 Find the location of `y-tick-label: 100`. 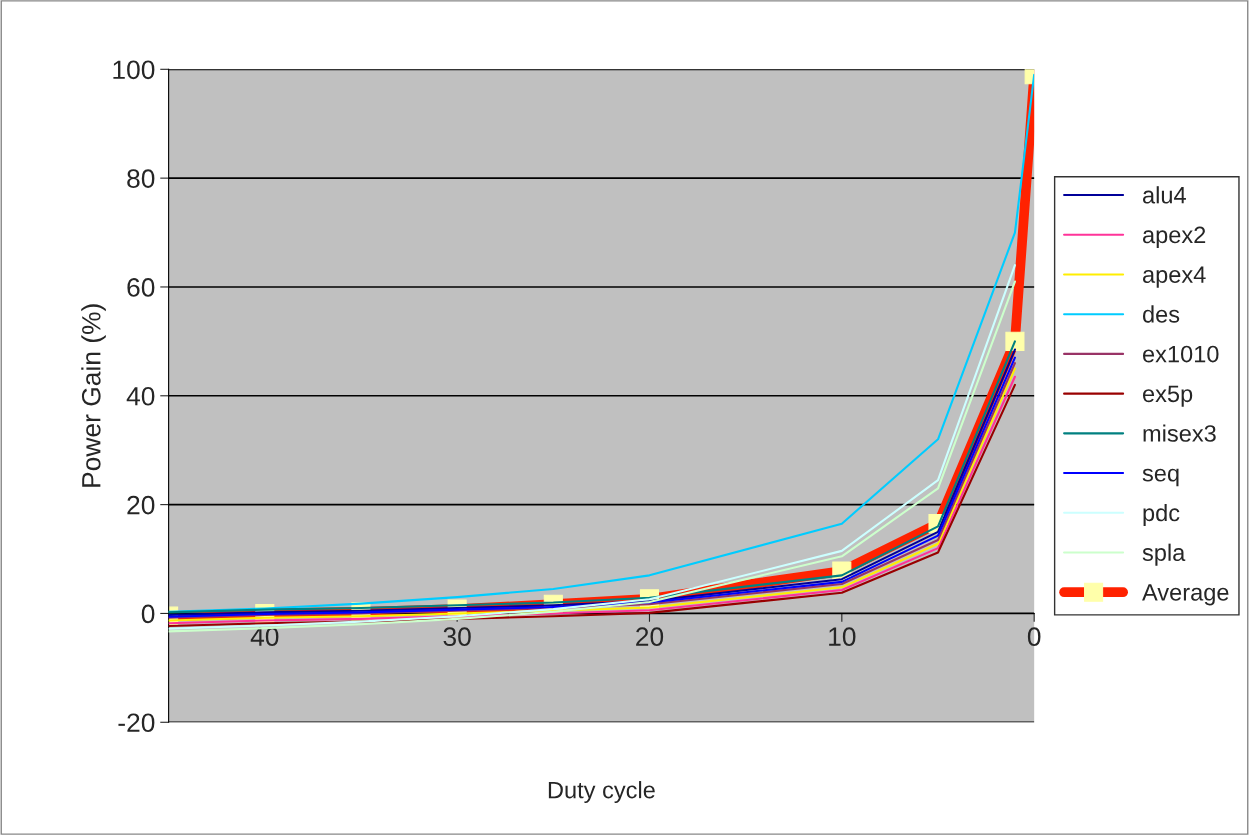

y-tick-label: 100 is located at coordinates (134, 70).